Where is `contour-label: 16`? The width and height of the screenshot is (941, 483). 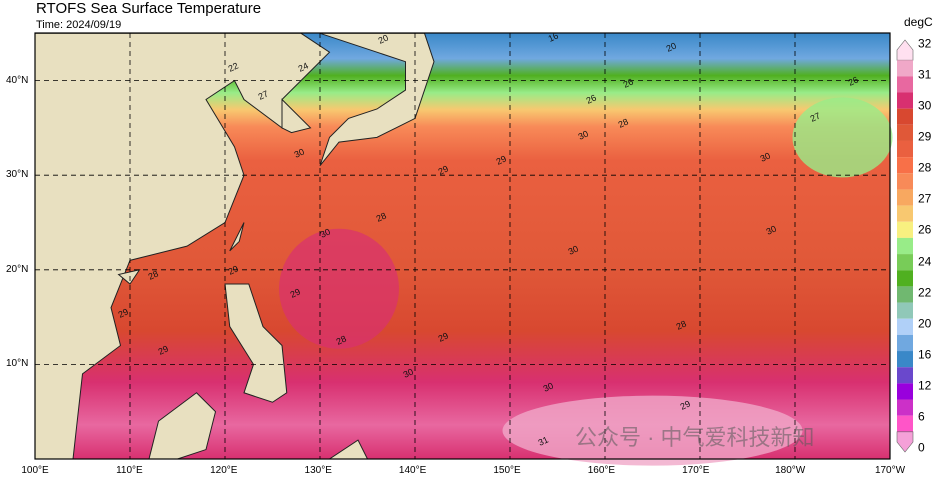 contour-label: 16 is located at coordinates (553, 37).